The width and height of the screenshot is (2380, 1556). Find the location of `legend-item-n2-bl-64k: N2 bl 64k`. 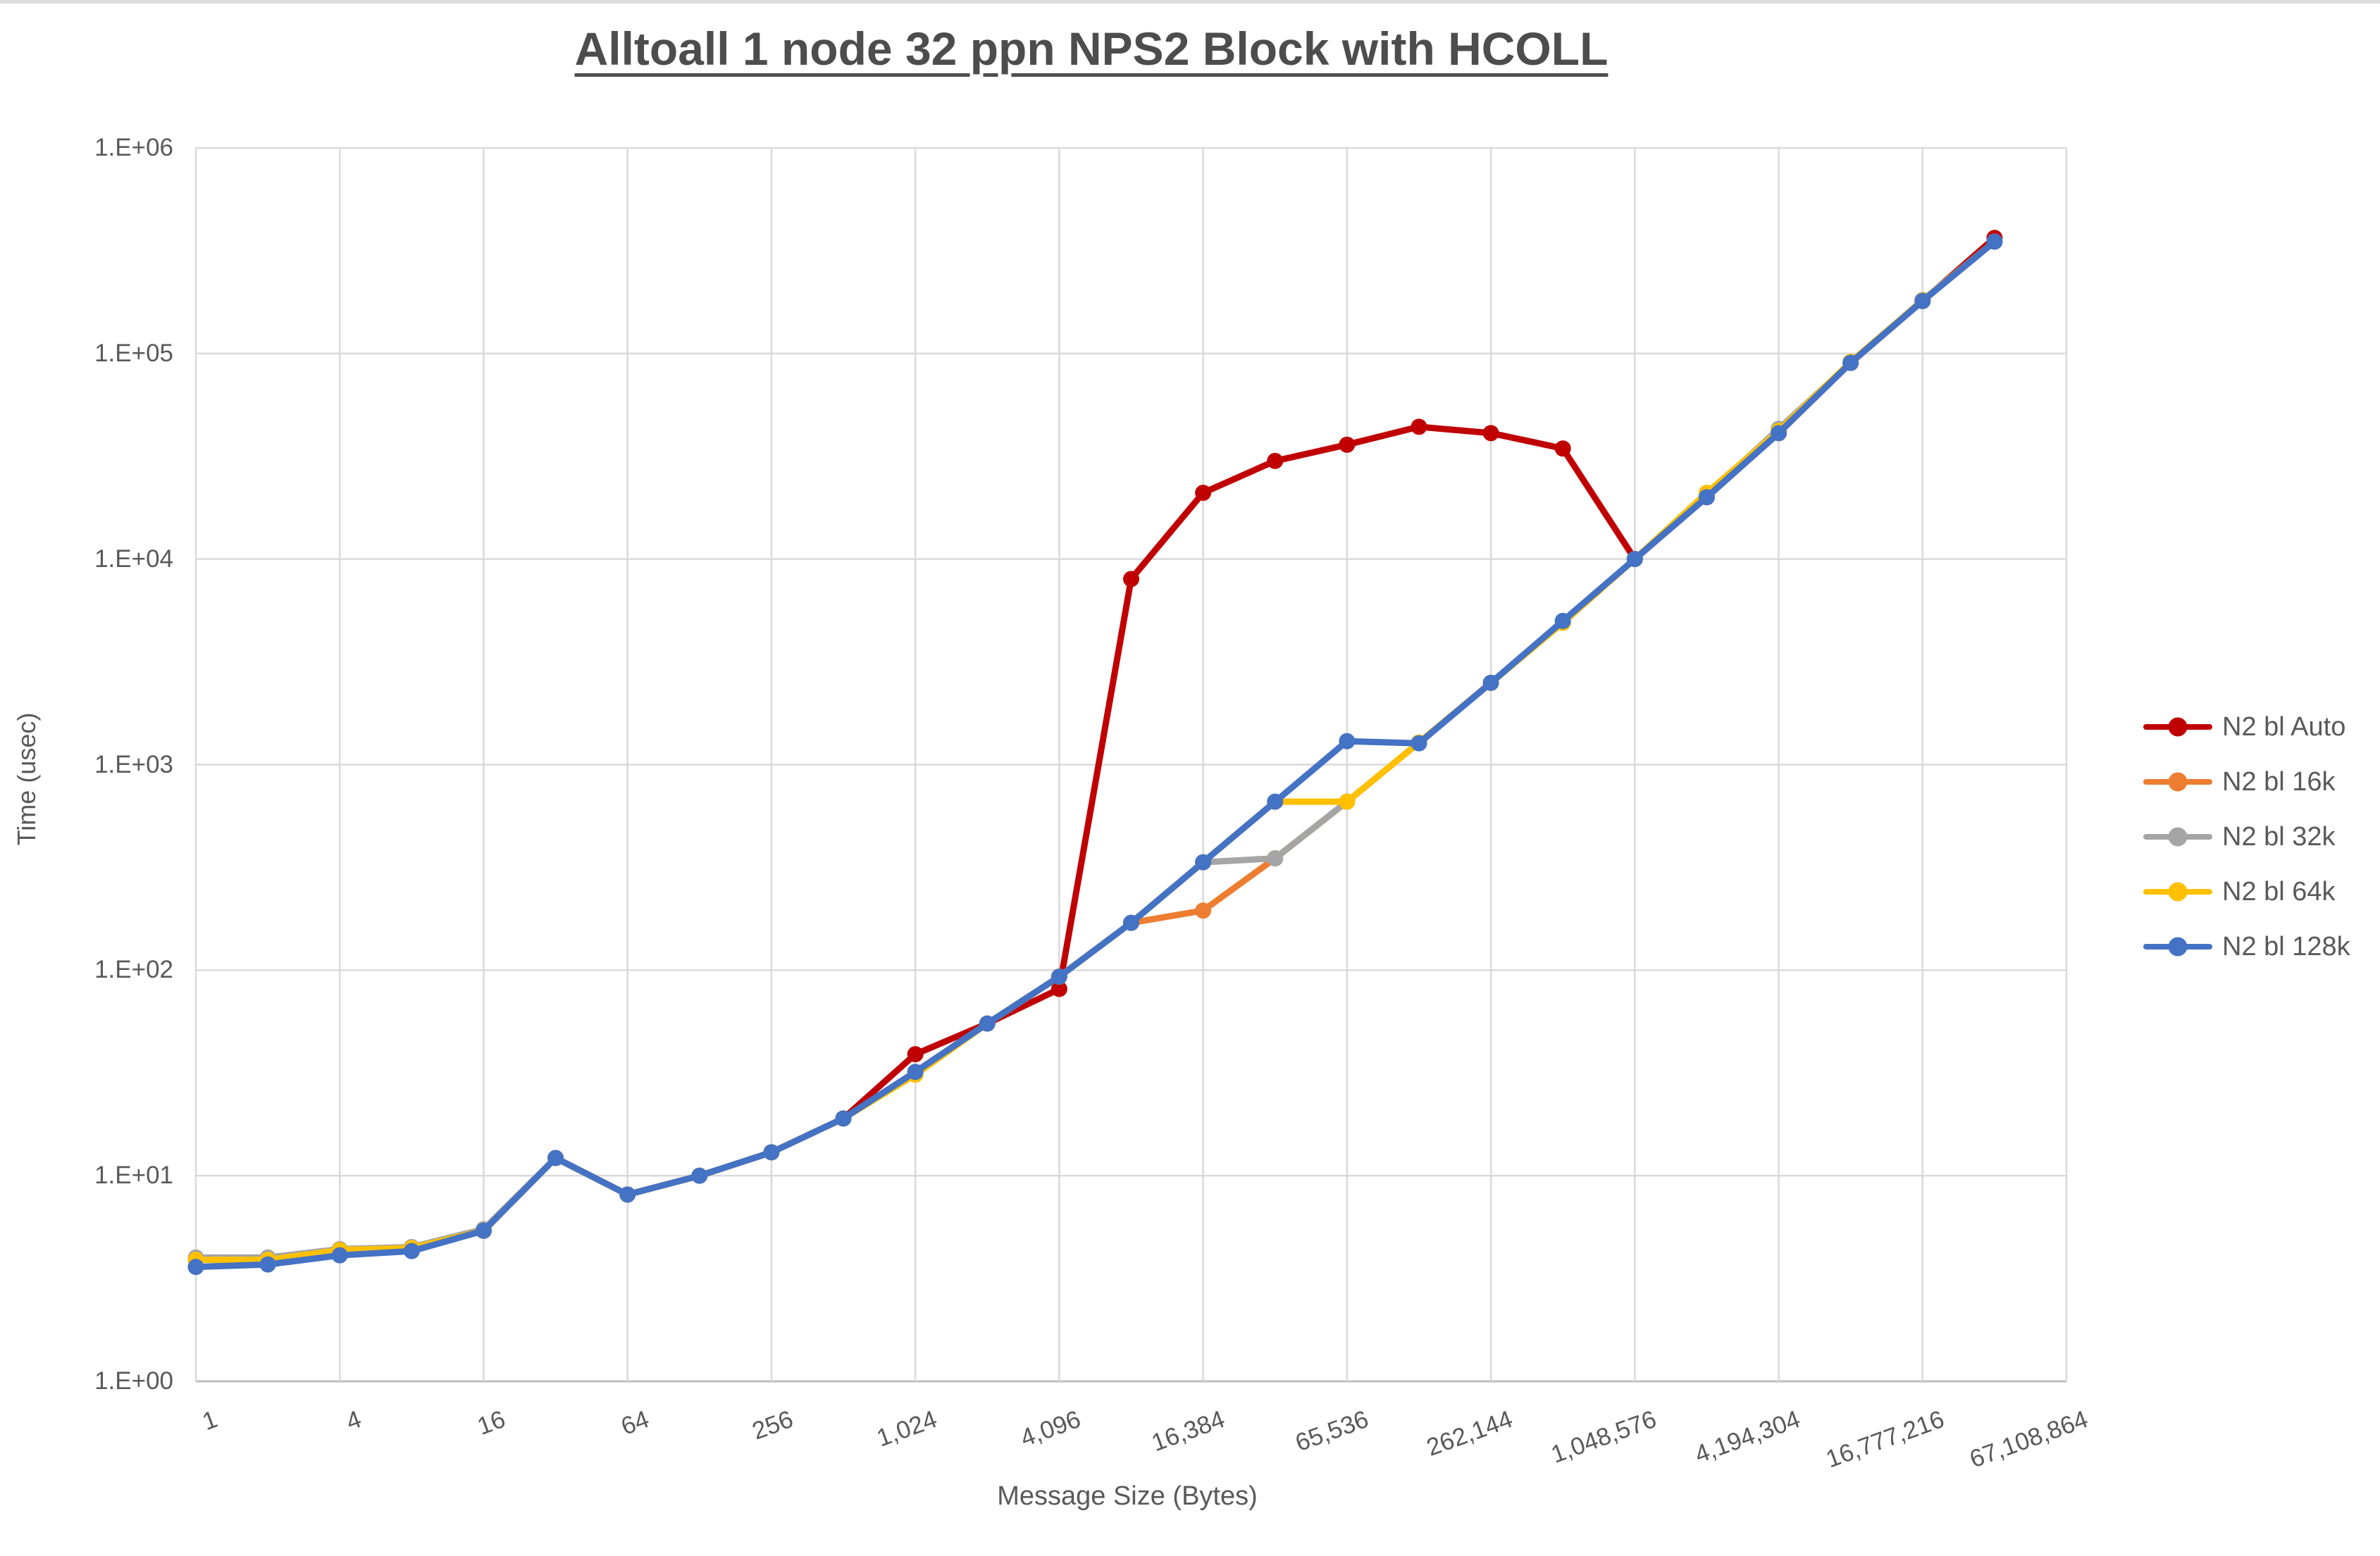

legend-item-n2-bl-64k: N2 bl 64k is located at coordinates (2246, 891).